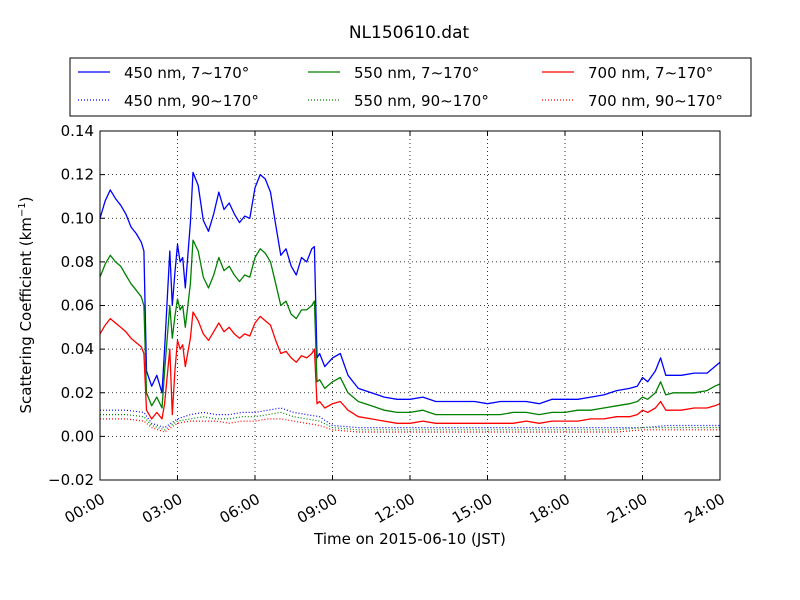 The width and height of the screenshot is (800, 600). I want to click on x-tick-label: 09:00, so click(317, 508).